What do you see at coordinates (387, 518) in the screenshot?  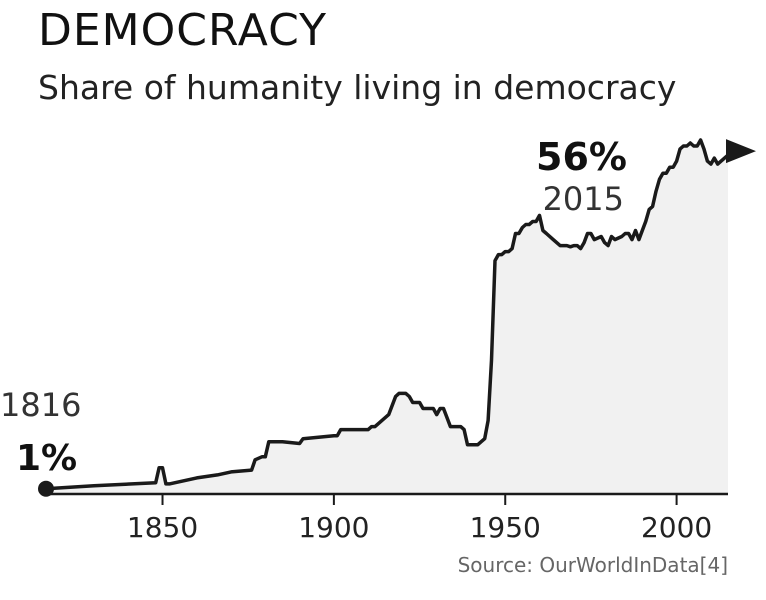 I see `x-axis: 1850 1900 1950 2000` at bounding box center [387, 518].